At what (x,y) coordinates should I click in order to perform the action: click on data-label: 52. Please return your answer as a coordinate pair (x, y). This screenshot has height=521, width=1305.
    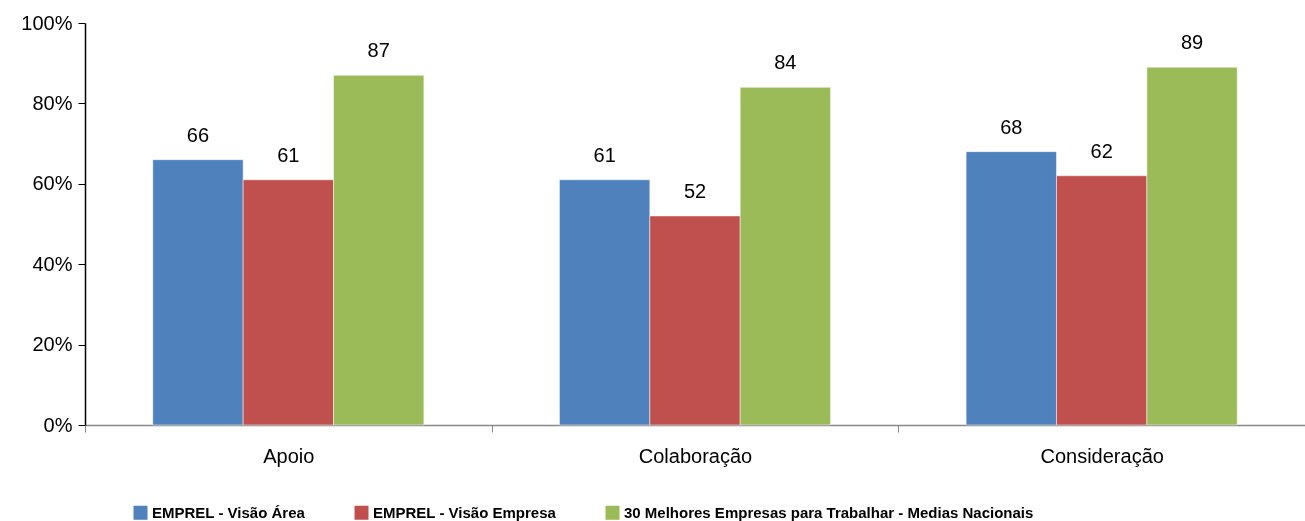
    Looking at the image, I should click on (695, 190).